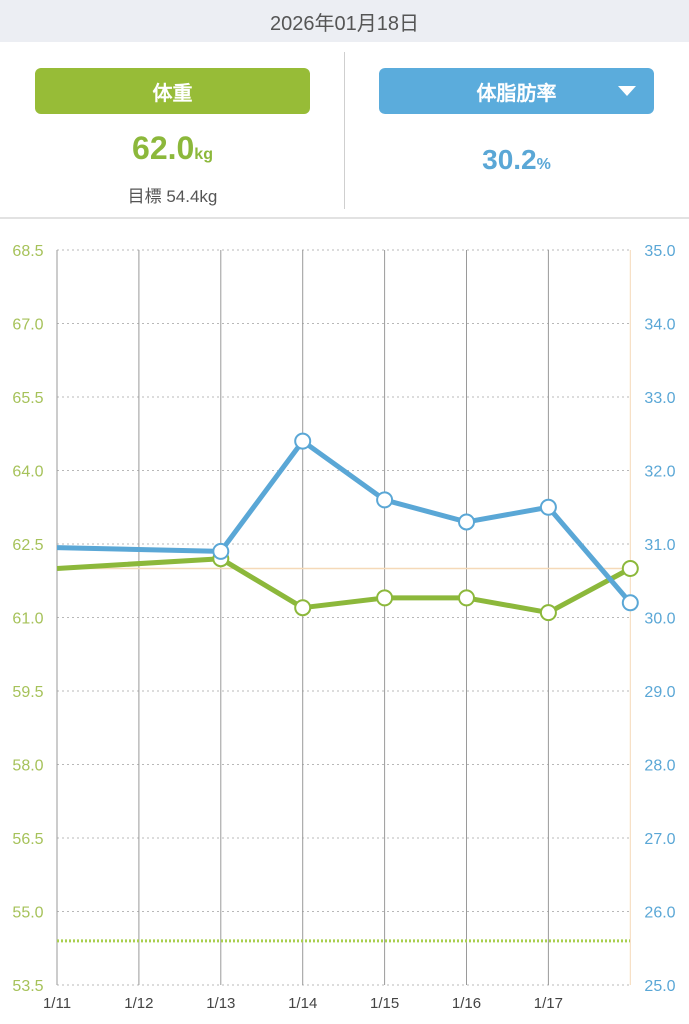 The width and height of the screenshot is (689, 1024). I want to click on body-fat-line, so click(344, 521).